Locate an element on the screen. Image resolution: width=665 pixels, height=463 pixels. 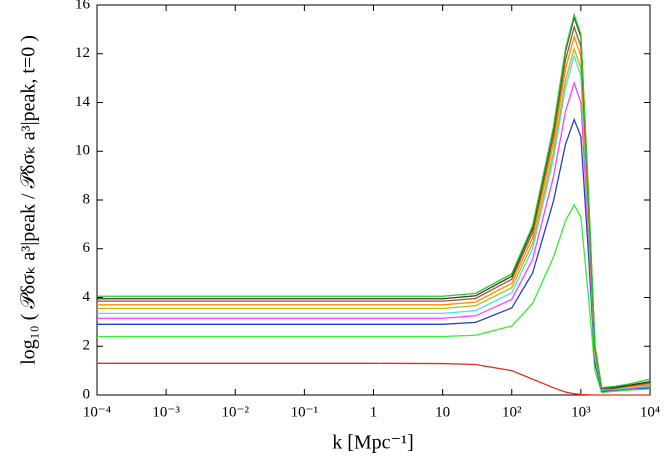
x-tick-label: 10⁻³ is located at coordinates (166, 412).